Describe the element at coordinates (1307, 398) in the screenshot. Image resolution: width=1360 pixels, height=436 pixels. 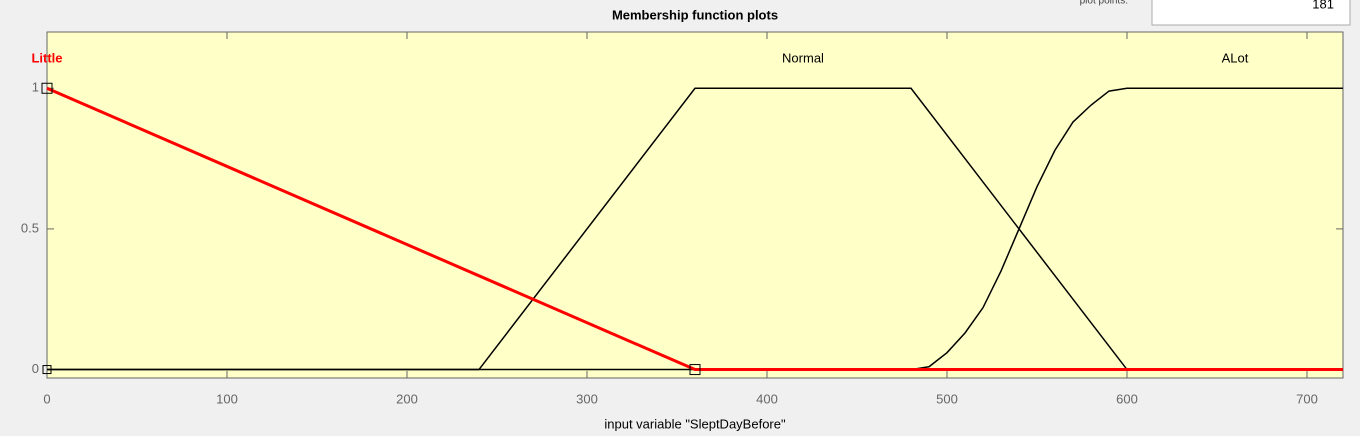
I see `x-tick-label: 700` at that location.